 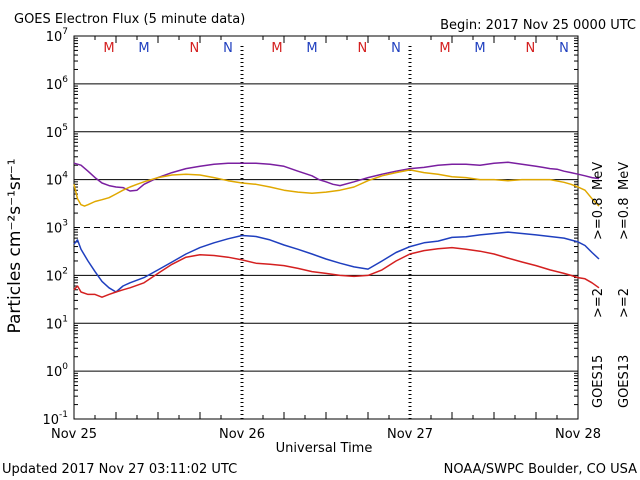 What do you see at coordinates (57, 275) in the screenshot?
I see `y-tick-label: 10²` at bounding box center [57, 275].